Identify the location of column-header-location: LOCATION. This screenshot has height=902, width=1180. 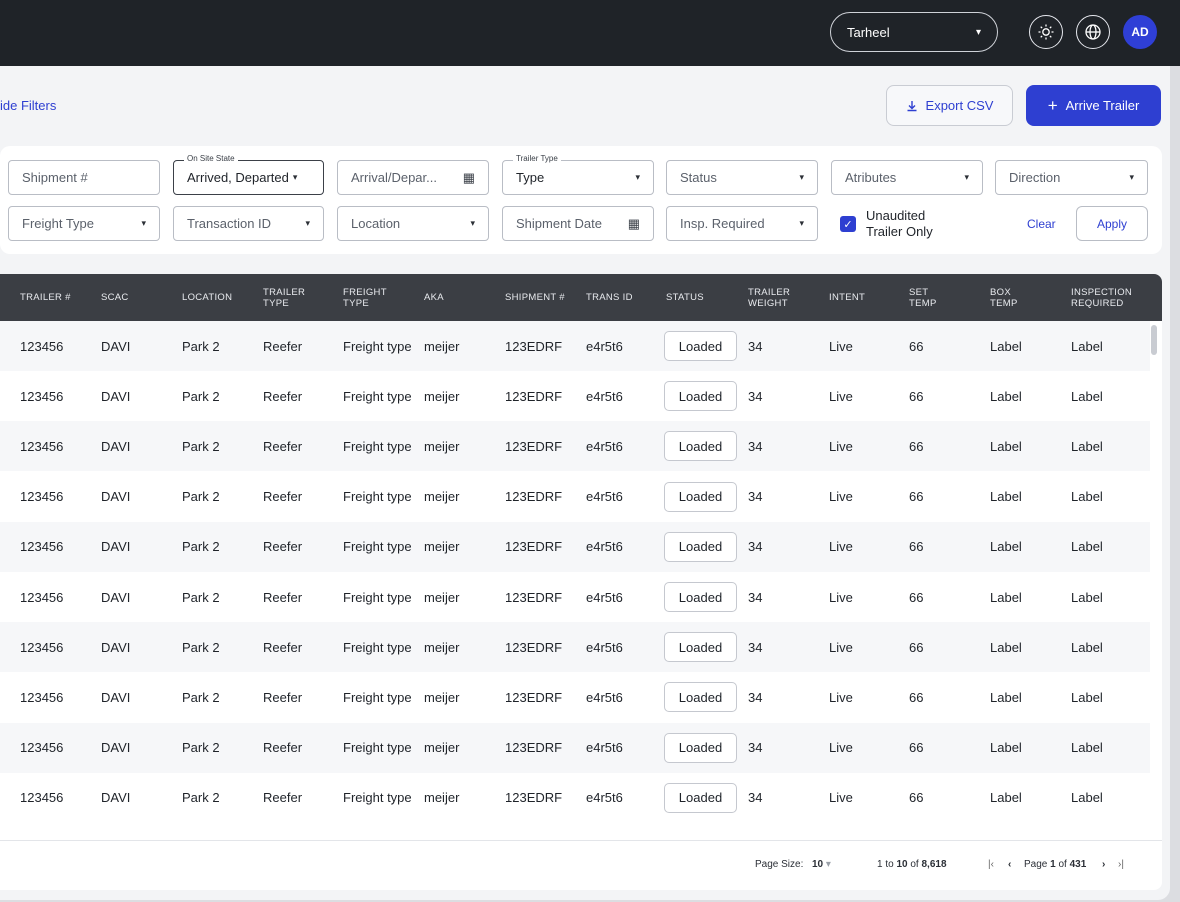
(207, 297).